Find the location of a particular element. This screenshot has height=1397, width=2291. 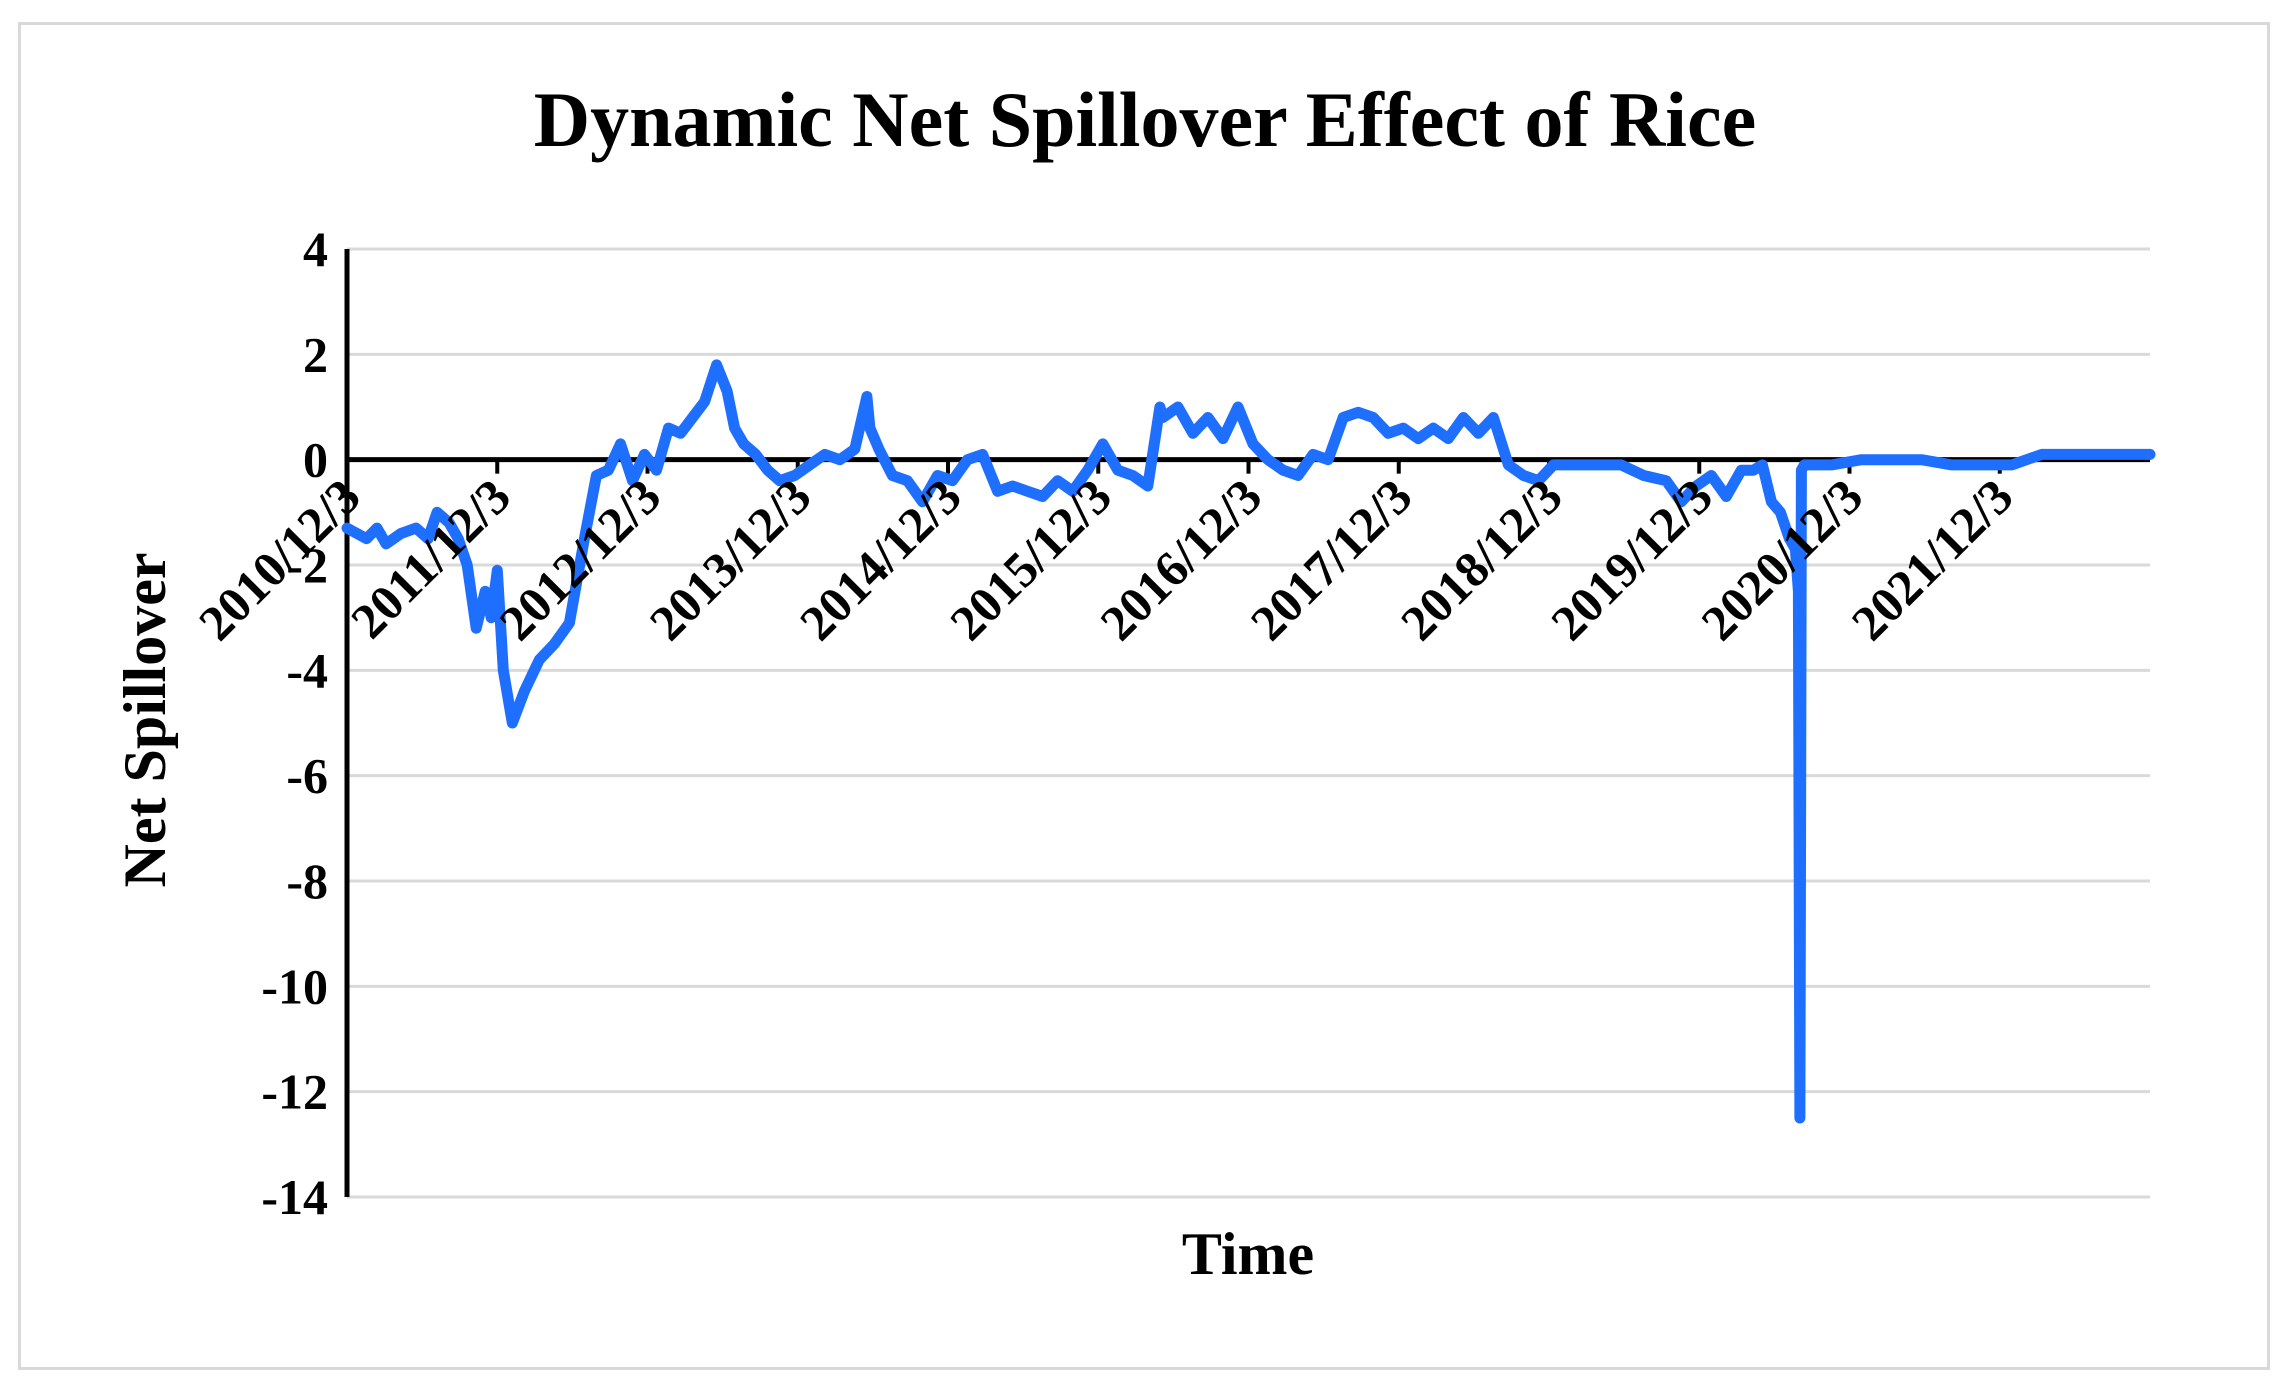

x-tick-label: 2016/12/3 is located at coordinates (1180, 559).